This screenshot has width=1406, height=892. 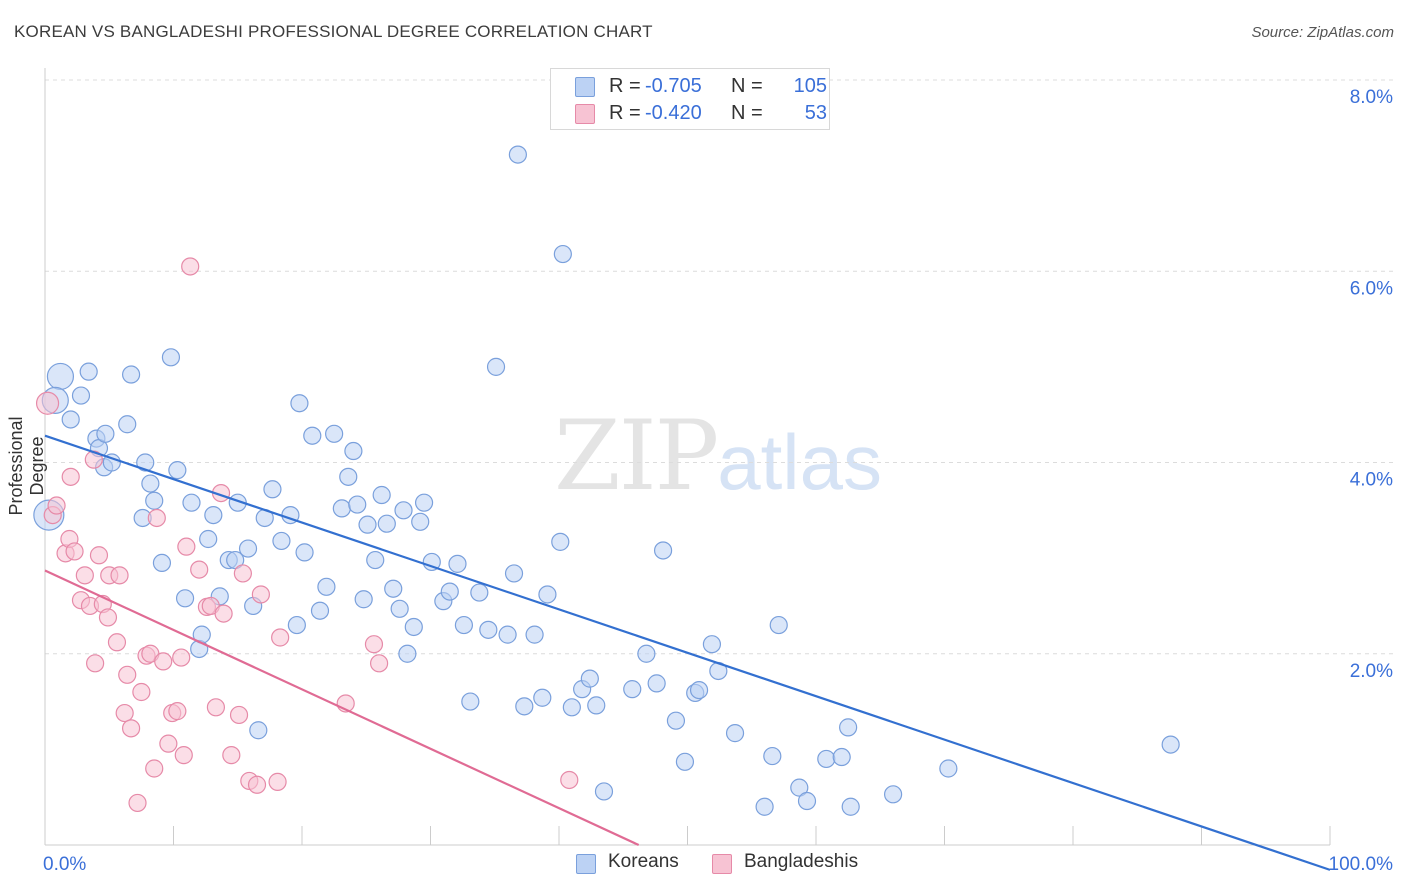 I want to click on source-credit: Source: ZipAtlas.com, so click(x=1322, y=32).